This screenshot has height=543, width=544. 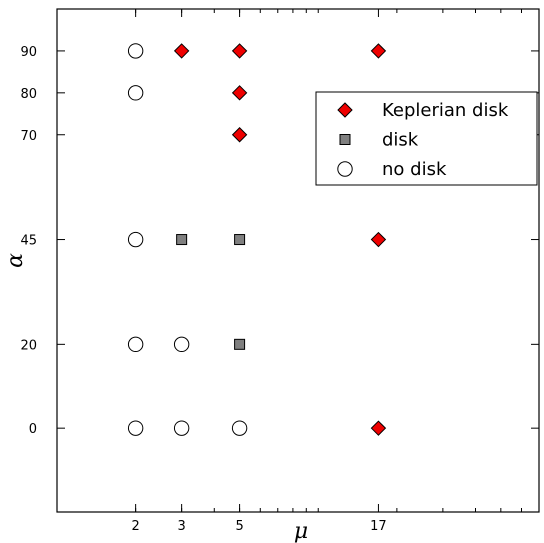 I want to click on legend-marker-disk, so click(x=345, y=139).